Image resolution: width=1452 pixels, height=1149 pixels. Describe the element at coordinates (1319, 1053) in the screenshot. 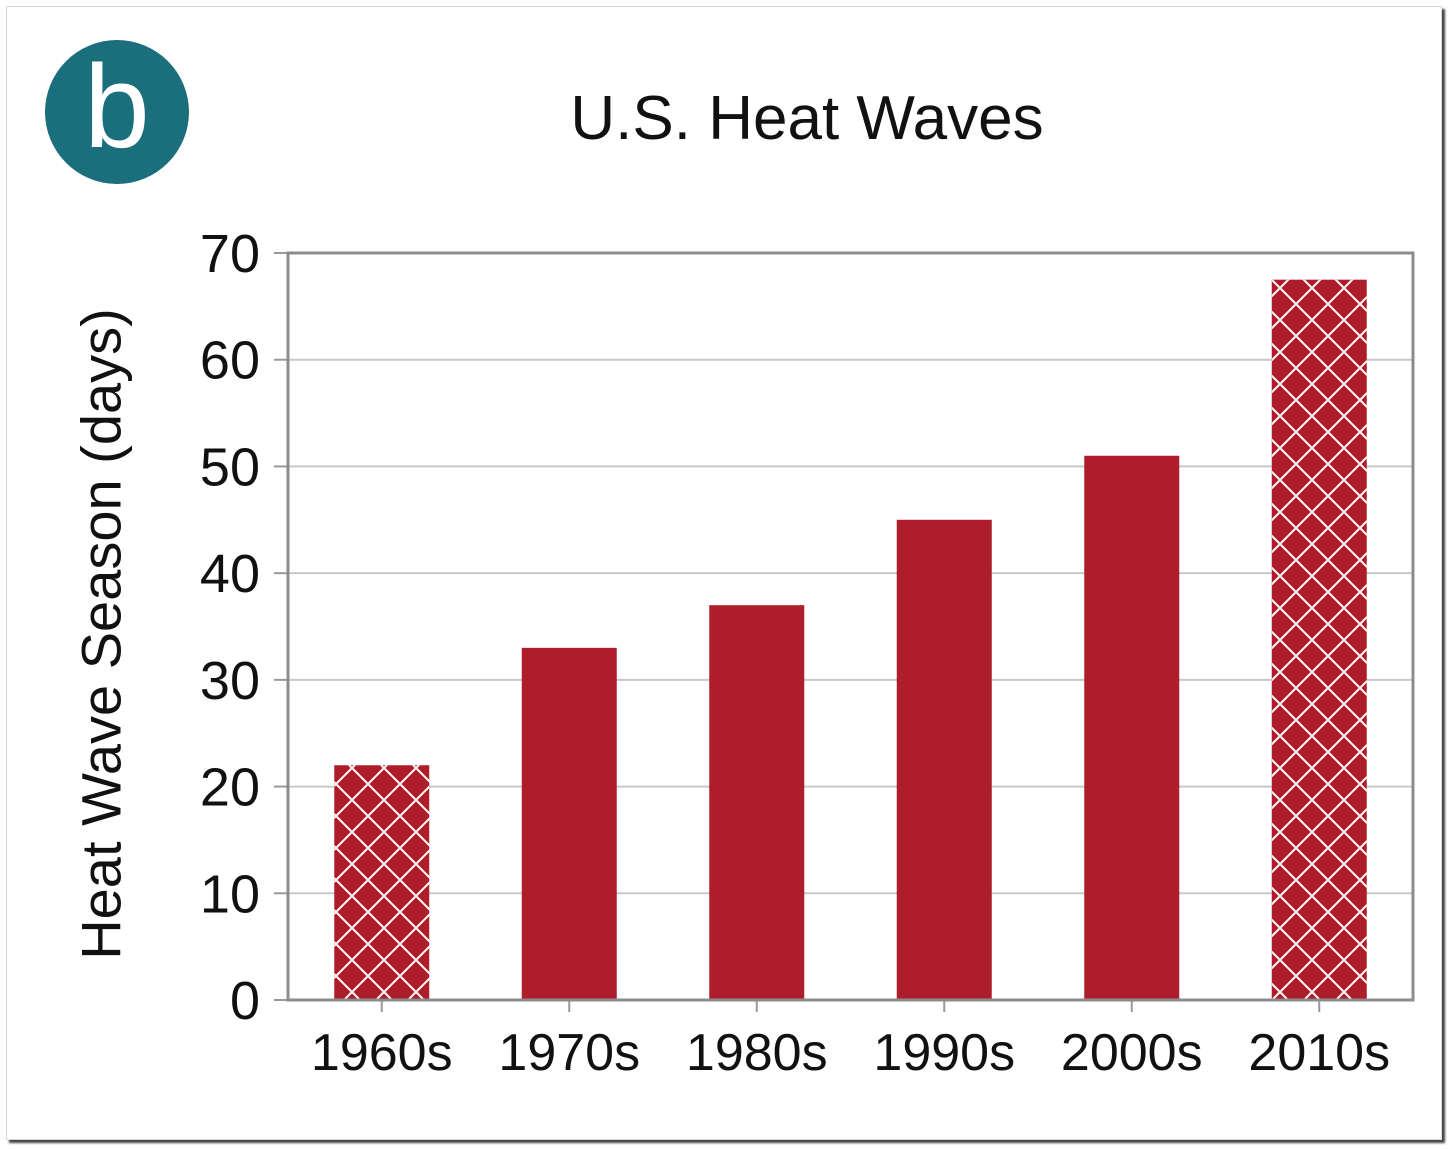

I see `x-tick-label: 2010s` at that location.